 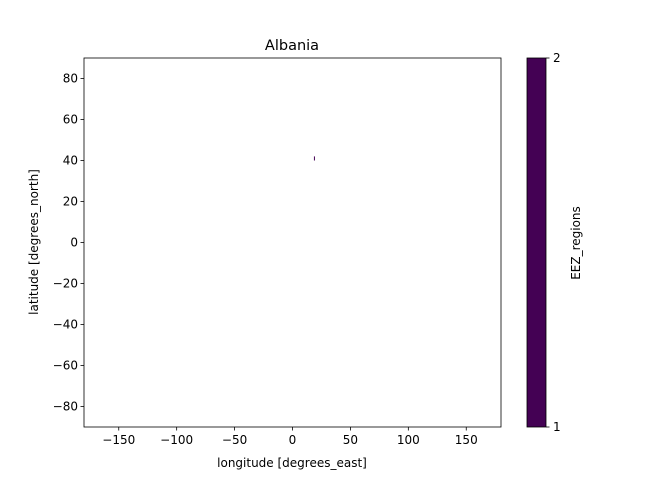 What do you see at coordinates (466, 440) in the screenshot?
I see `x-tick-label: 150` at bounding box center [466, 440].